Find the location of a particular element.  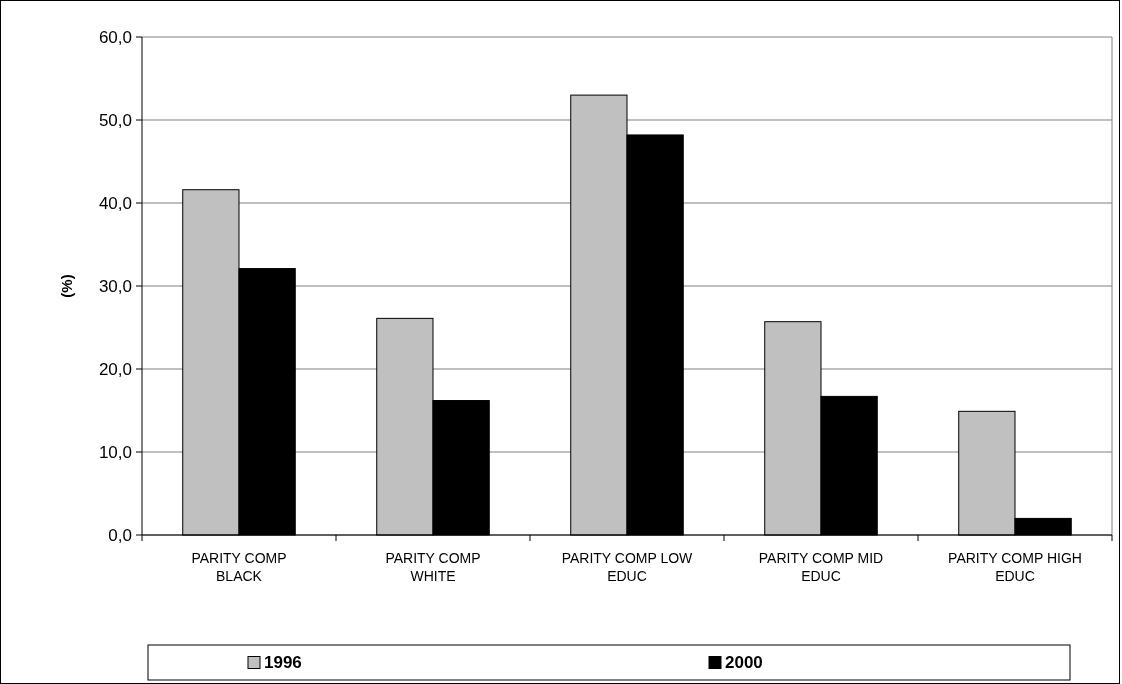

x-tick-label: PARITY COMP LOW EDUC is located at coordinates (627, 567).